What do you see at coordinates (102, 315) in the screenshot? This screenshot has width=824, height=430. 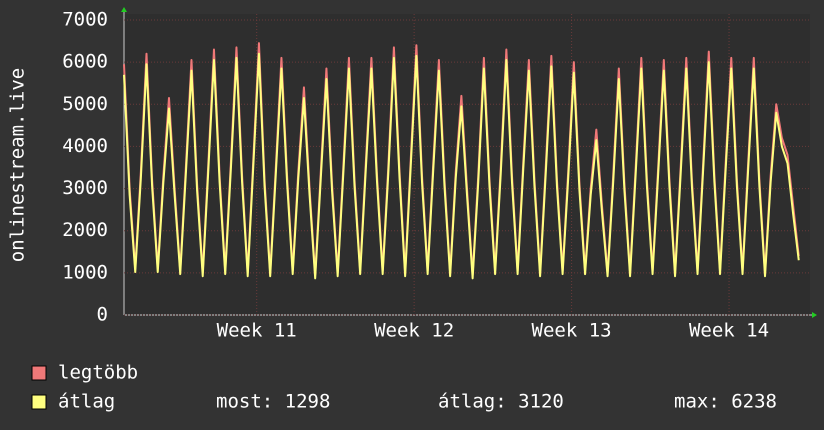 I see `y-tick-label: 0` at bounding box center [102, 315].